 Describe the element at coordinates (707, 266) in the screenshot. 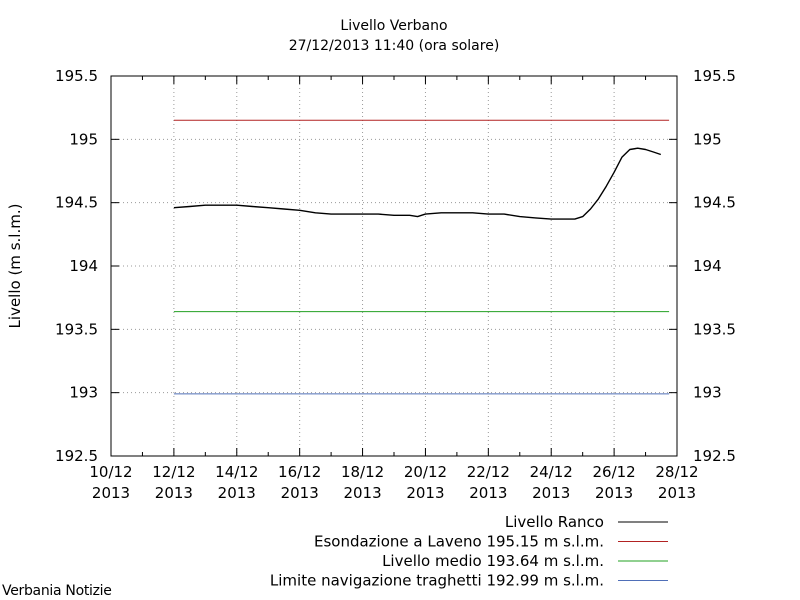

I see `y-tick-label-right: 194` at that location.